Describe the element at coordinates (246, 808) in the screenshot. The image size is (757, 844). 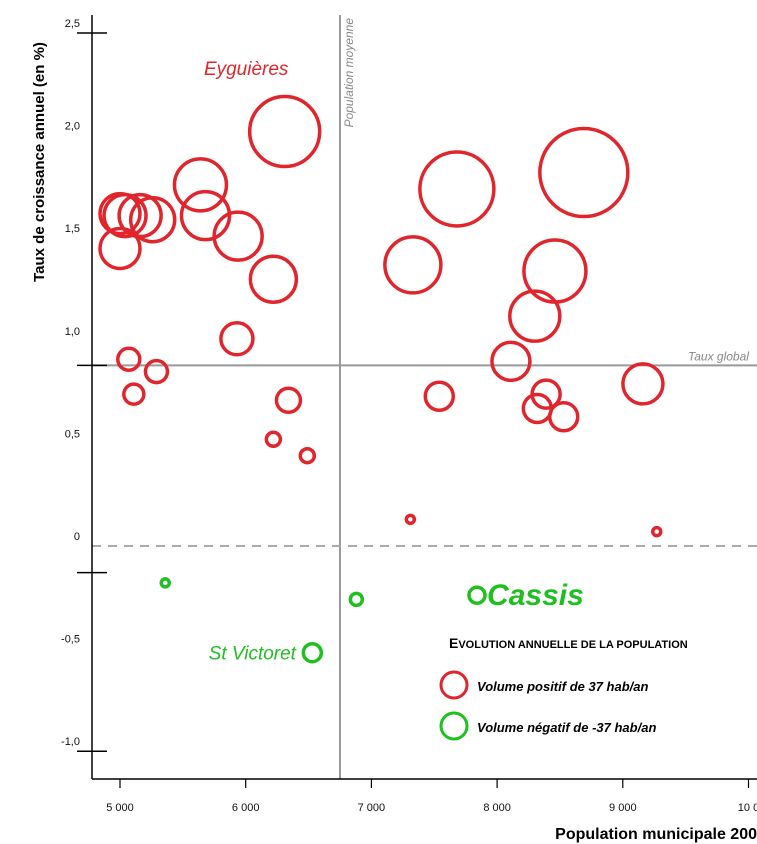
I see `x-tick-label: 6 000` at that location.